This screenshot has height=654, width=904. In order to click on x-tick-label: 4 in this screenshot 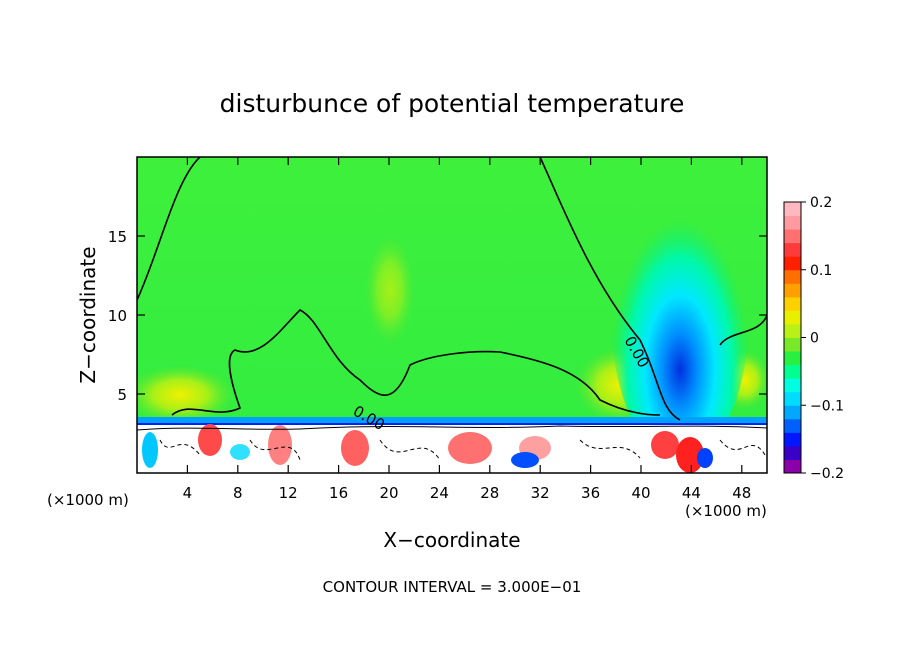, I will do `click(188, 493)`.